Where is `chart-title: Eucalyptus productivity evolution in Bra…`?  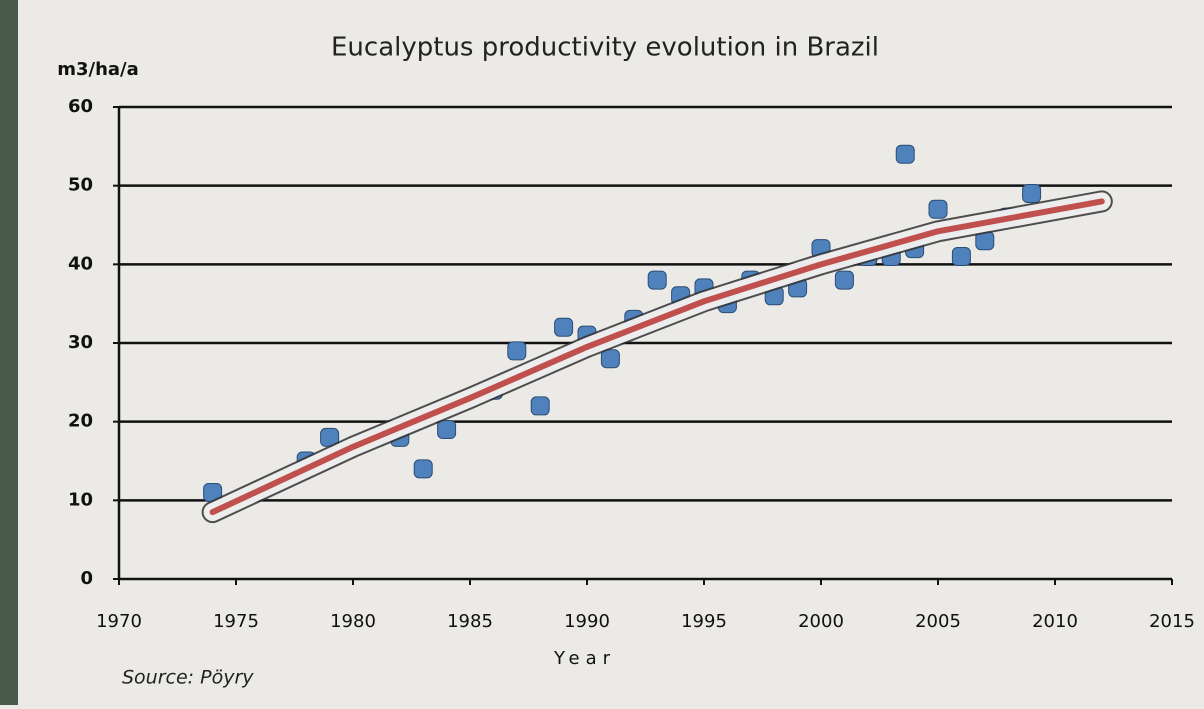
chart-title: Eucalyptus productivity evolution in Bra… is located at coordinates (605, 48).